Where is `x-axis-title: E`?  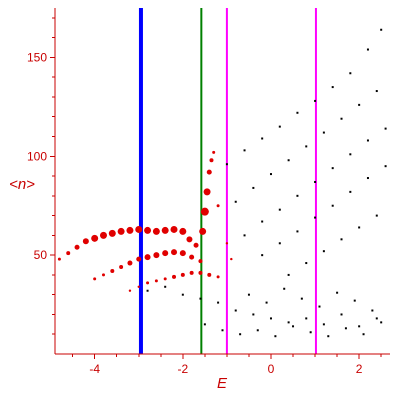 x-axis-title: E is located at coordinates (222, 383).